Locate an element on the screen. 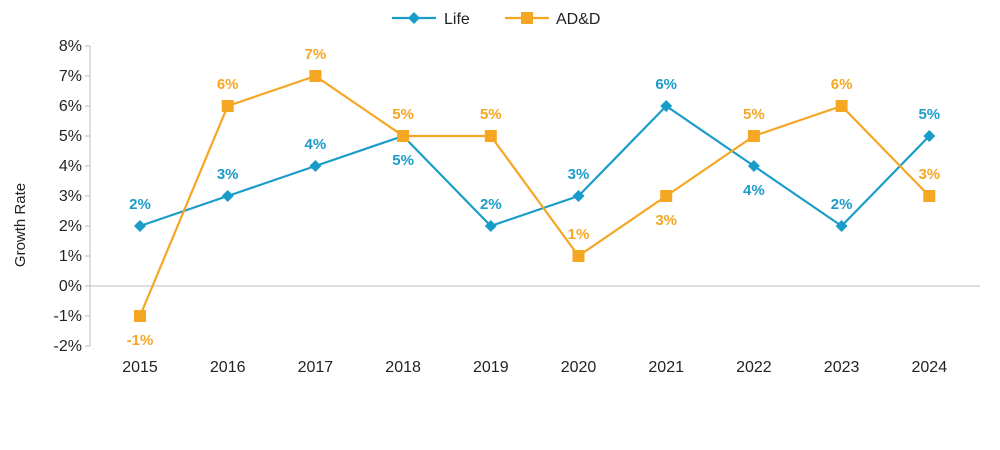  legend-marker-life is located at coordinates (414, 18).